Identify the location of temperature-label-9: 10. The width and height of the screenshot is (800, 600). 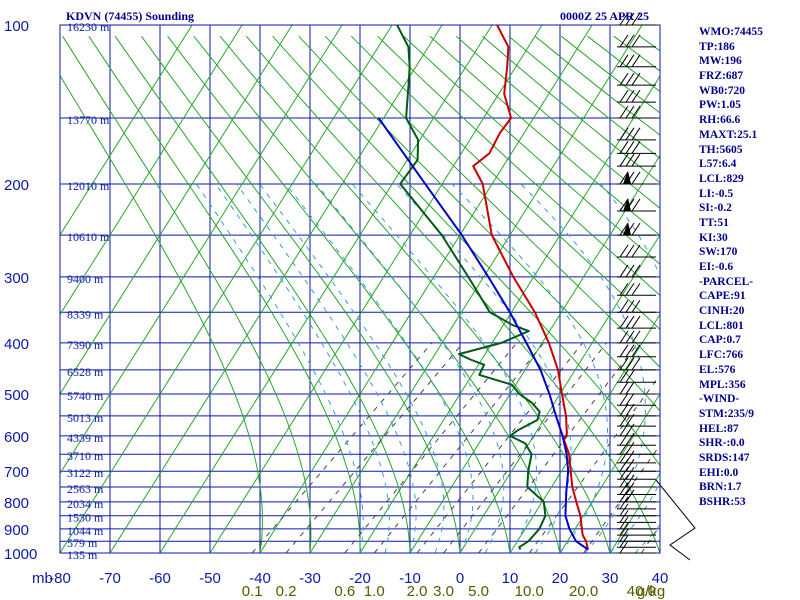
(510, 578).